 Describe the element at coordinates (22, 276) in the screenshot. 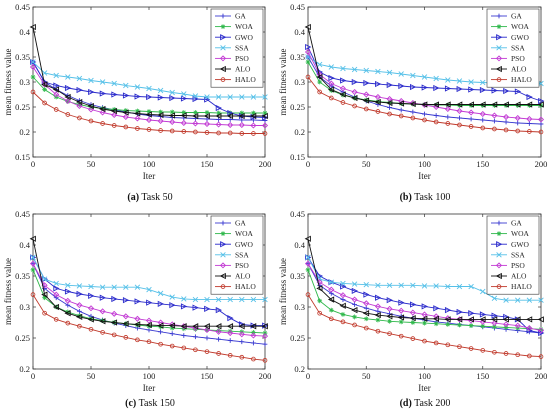

I see `y-tick-label: 0.35` at that location.